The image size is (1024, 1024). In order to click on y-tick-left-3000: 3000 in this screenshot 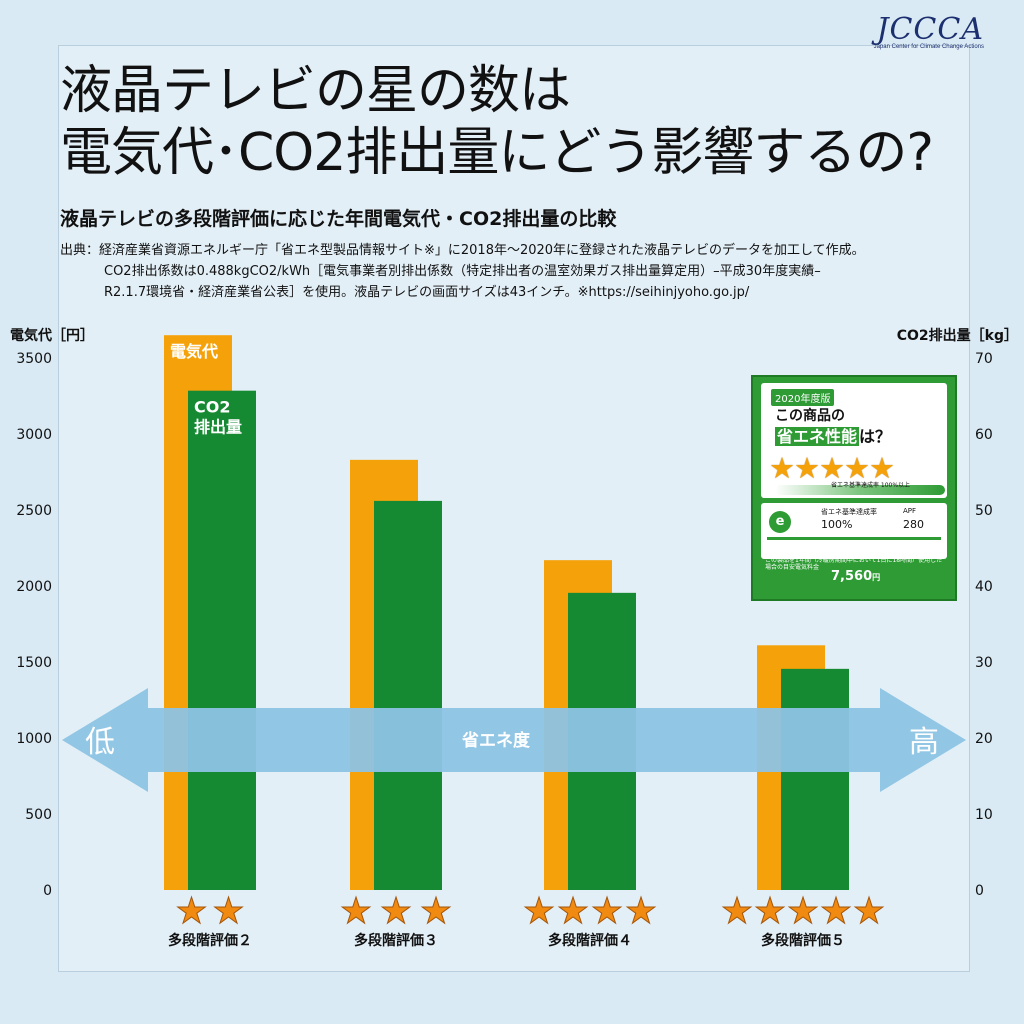, I will do `click(34, 435)`.